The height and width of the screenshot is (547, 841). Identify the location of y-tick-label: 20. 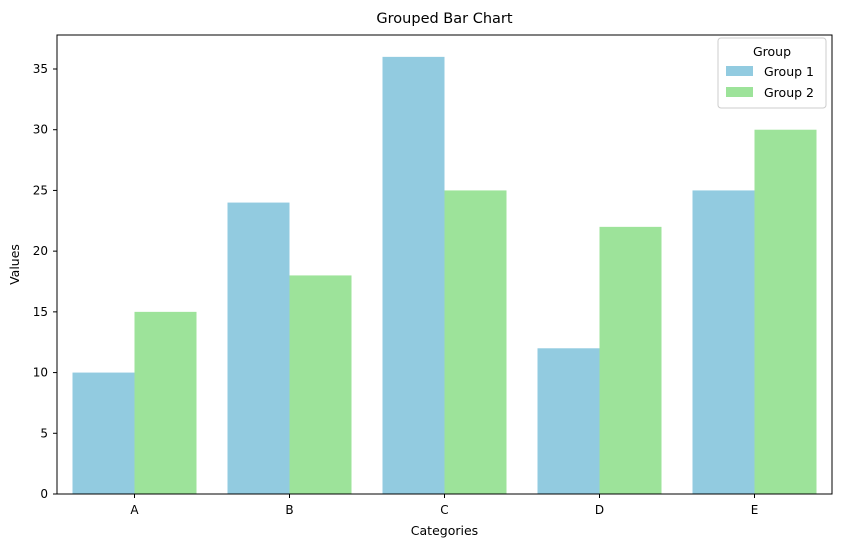
(40, 251).